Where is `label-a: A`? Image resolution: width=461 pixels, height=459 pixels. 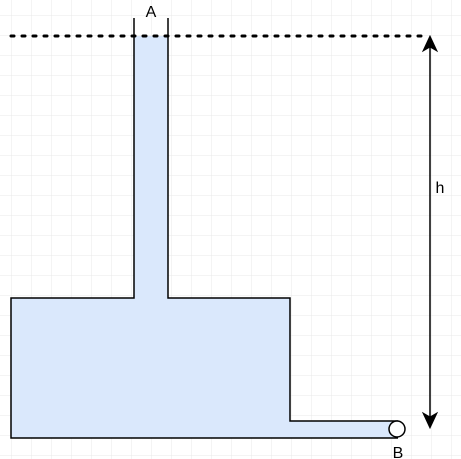
label-a: A is located at coordinates (151, 12).